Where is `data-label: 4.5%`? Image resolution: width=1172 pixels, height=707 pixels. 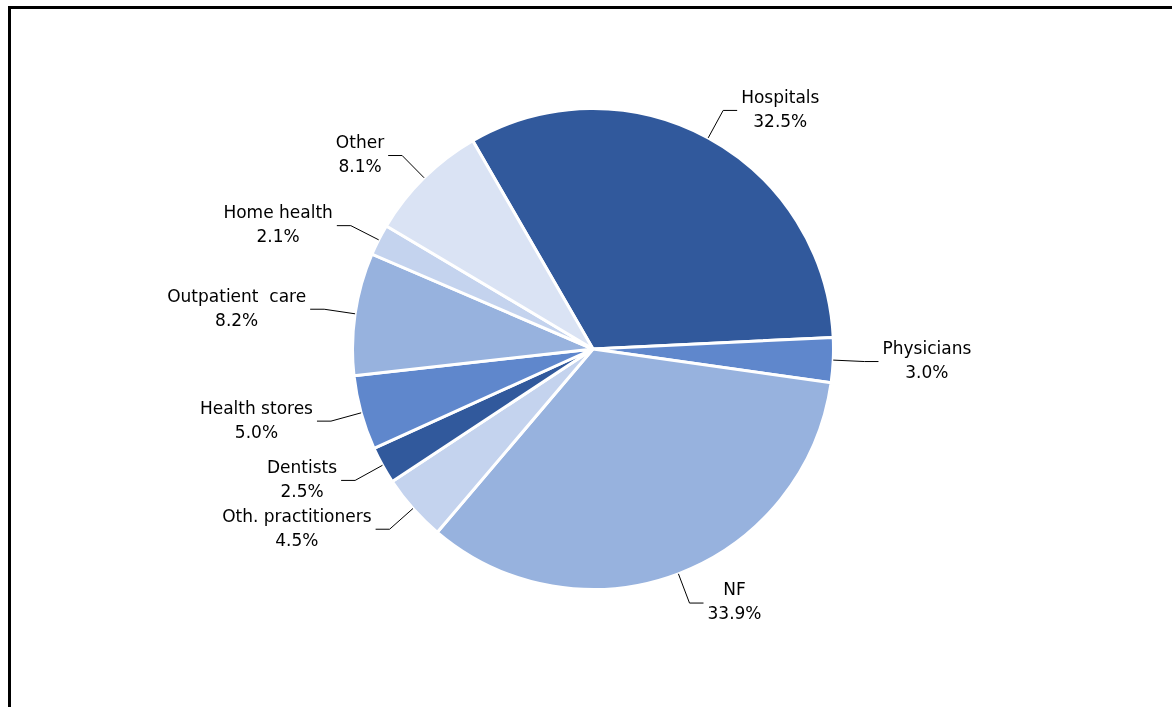 data-label: 4.5% is located at coordinates (297, 539).